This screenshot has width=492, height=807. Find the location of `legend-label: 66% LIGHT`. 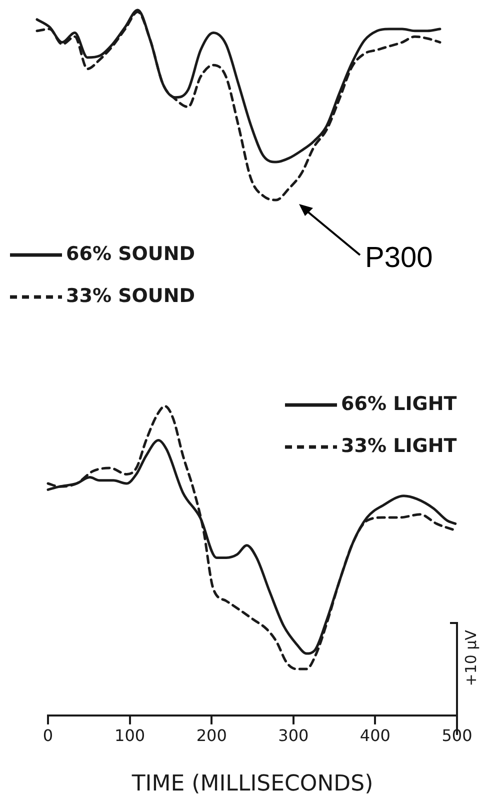

legend-label: 66% LIGHT is located at coordinates (399, 404).